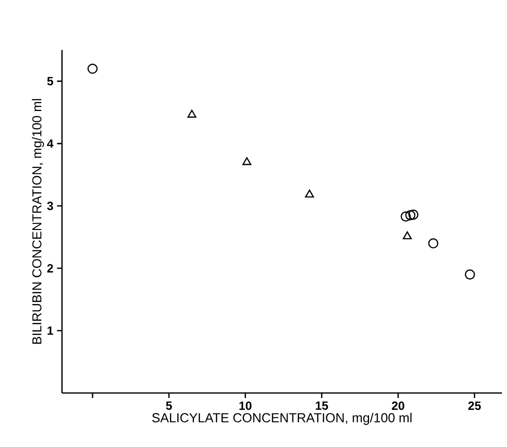 The image size is (507, 447). What do you see at coordinates (50, 268) in the screenshot?
I see `y-tick-label: 2` at bounding box center [50, 268].